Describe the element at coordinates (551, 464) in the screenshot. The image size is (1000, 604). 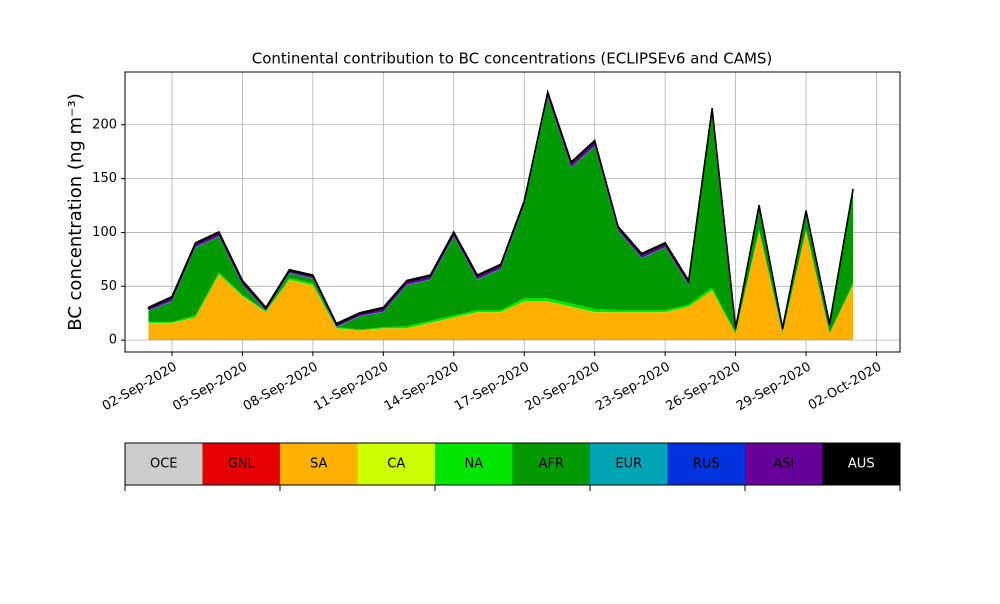
I see `legend-label: AFR` at that location.